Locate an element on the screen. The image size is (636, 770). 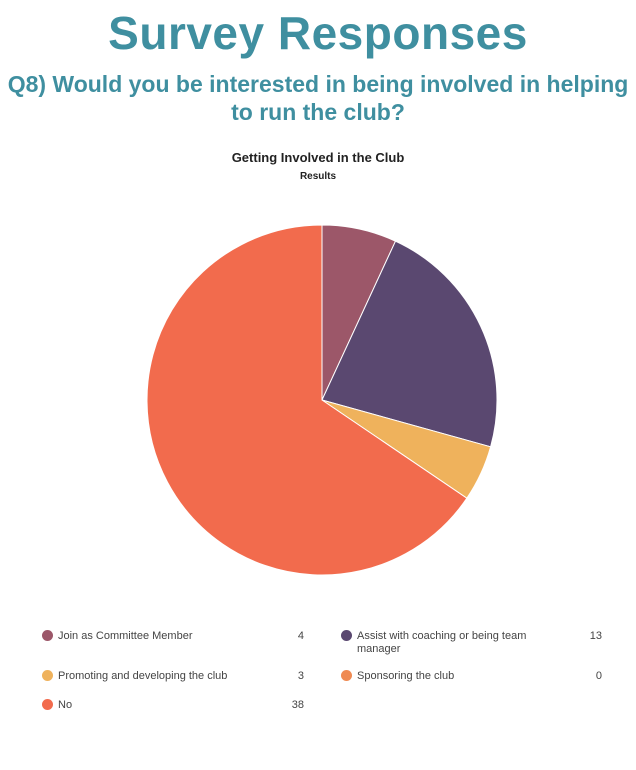
legend-dot-coaching is located at coordinates (346, 635).